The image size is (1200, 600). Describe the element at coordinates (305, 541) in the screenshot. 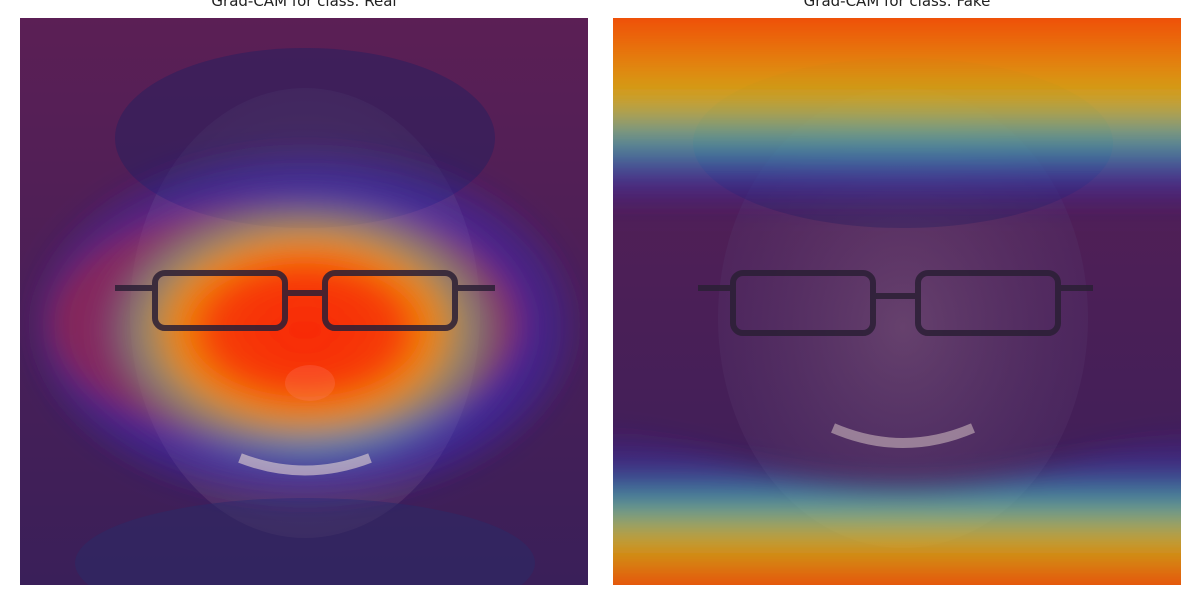

I see `shirt` at that location.